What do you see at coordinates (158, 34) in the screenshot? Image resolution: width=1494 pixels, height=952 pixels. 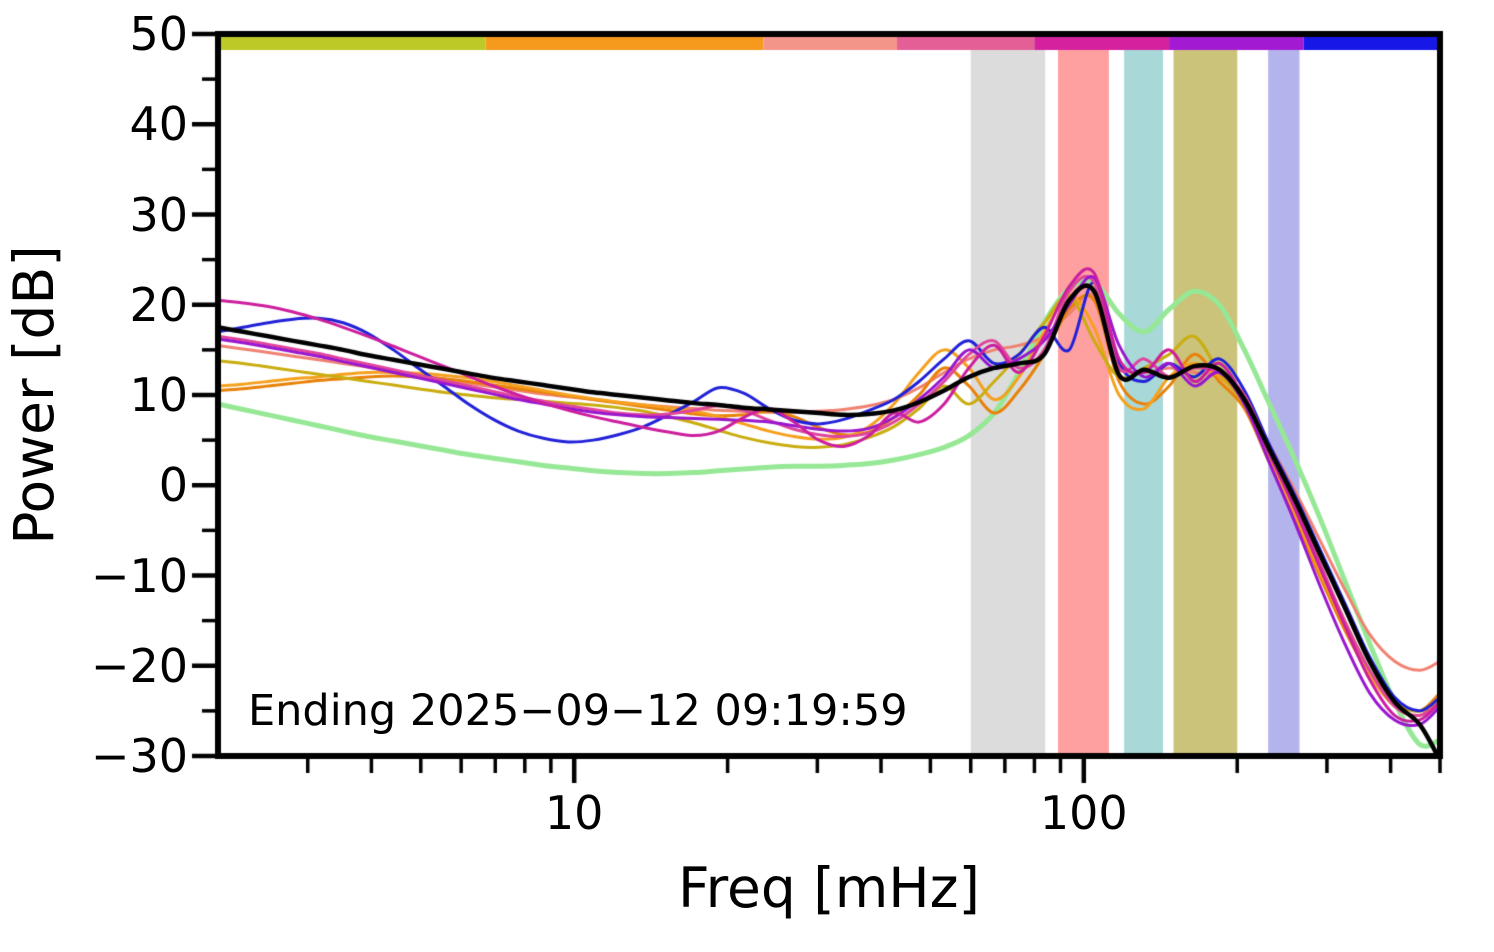 I see `y-tick-label: 50` at bounding box center [158, 34].